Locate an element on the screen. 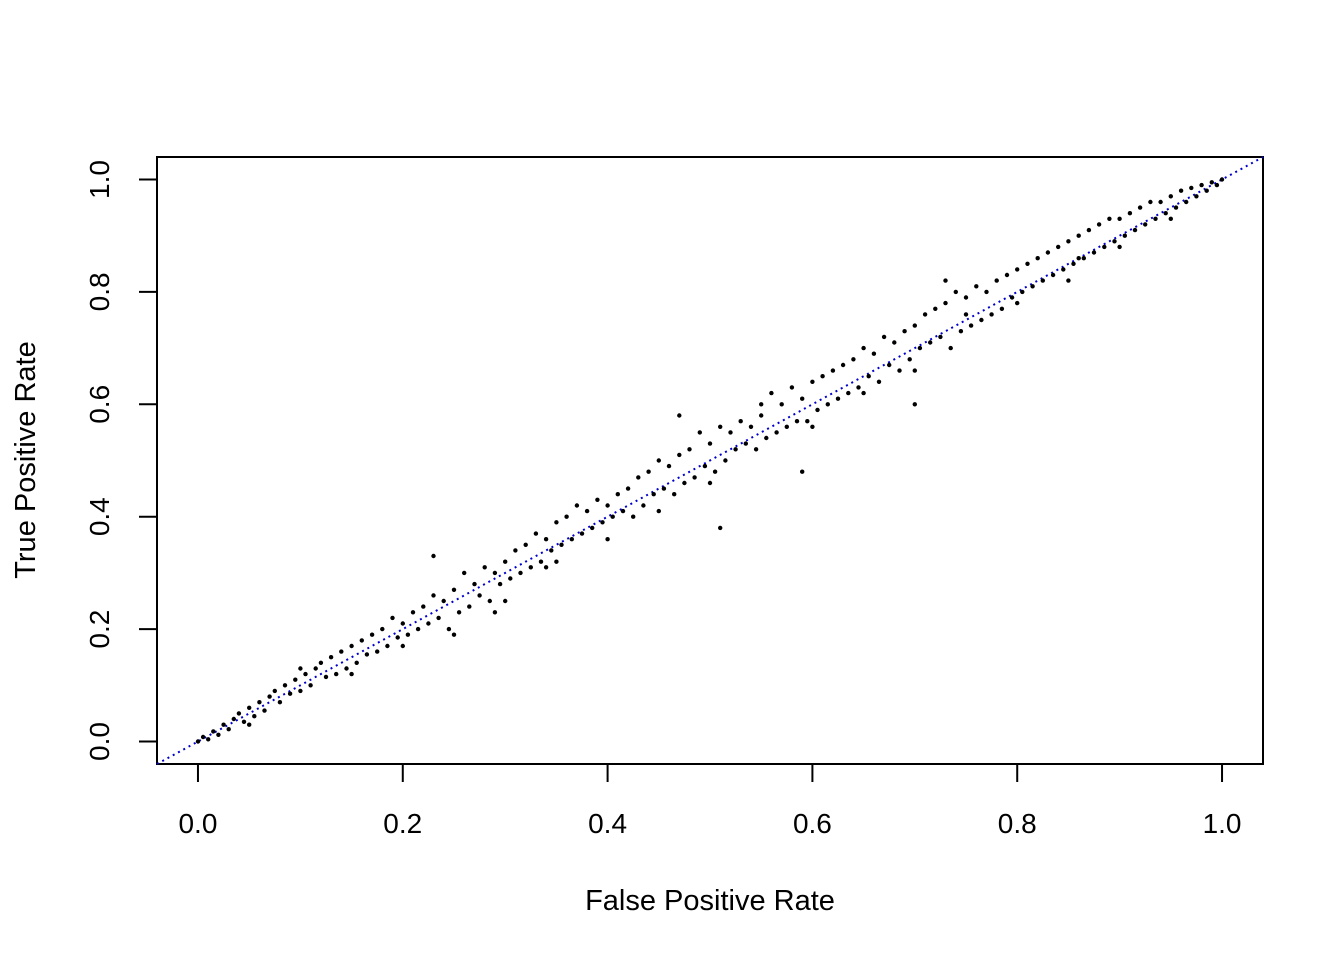 The image size is (1344, 960). y-tick-label: 0.8 is located at coordinates (99, 291).